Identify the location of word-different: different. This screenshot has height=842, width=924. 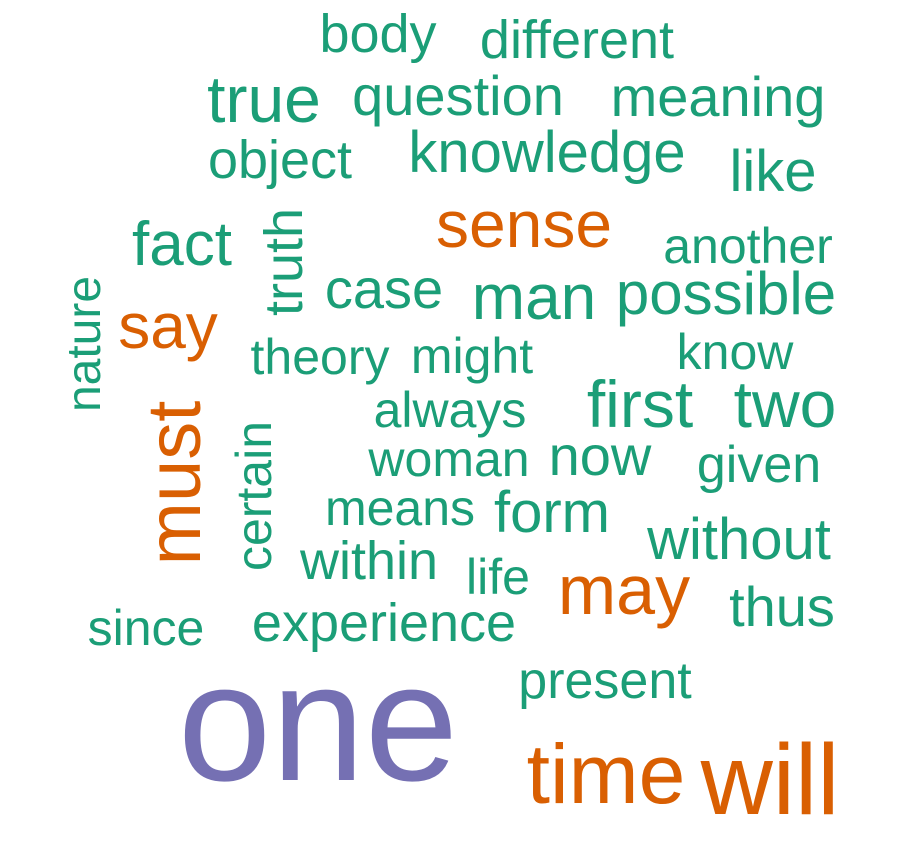
(577, 40).